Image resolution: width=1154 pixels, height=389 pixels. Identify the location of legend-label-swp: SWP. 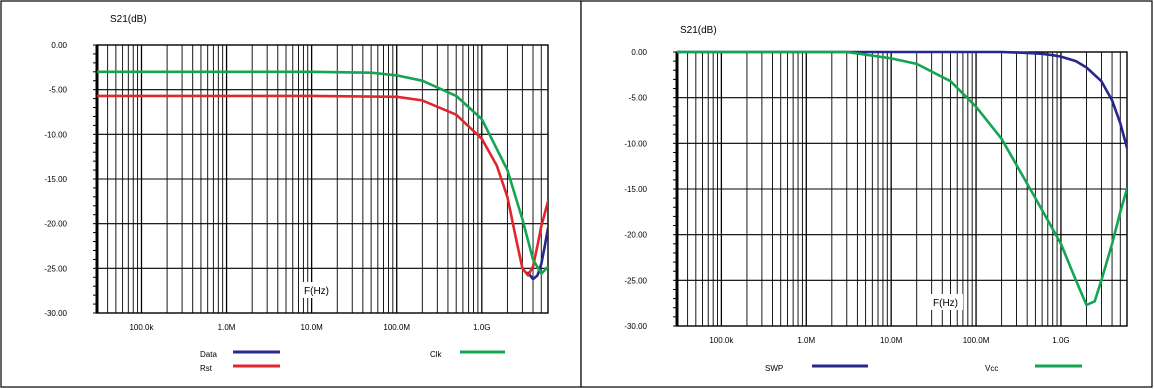
(774, 368).